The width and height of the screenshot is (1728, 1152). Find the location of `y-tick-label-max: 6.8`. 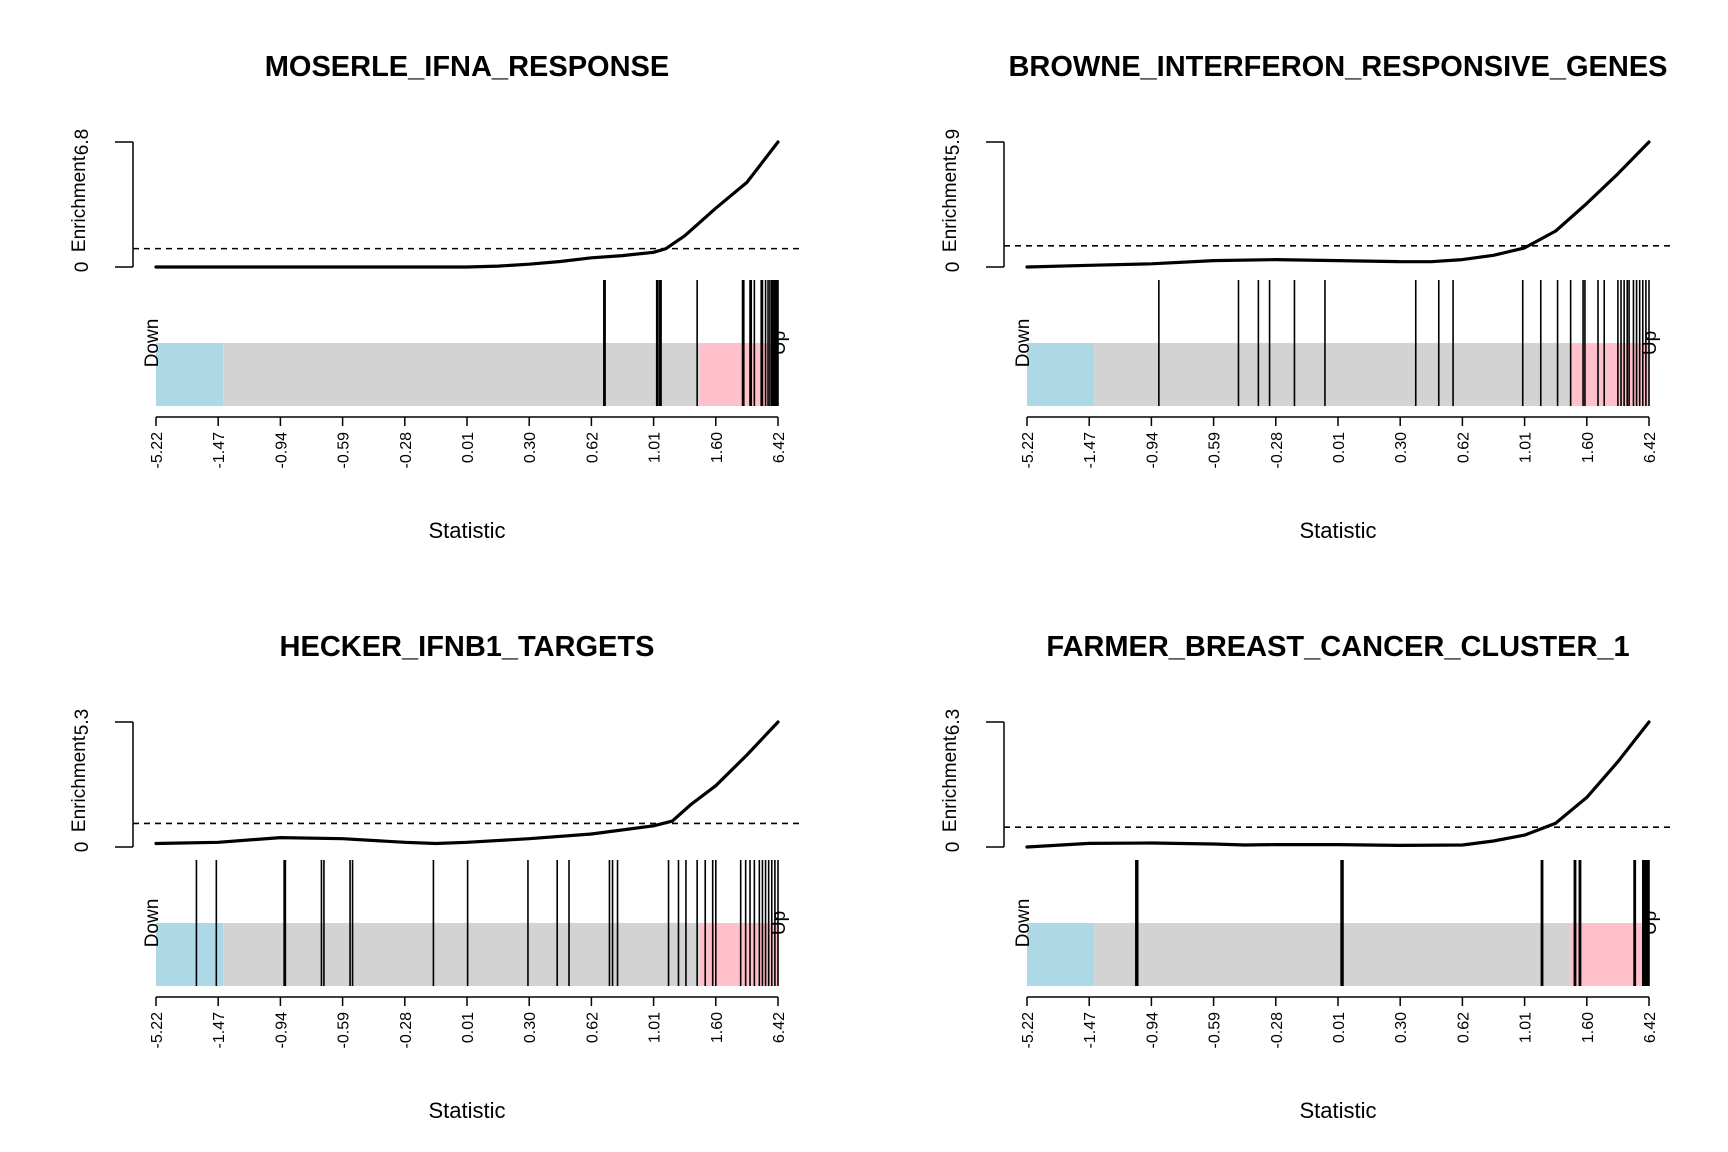

y-tick-label-max: 6.8 is located at coordinates (82, 142).